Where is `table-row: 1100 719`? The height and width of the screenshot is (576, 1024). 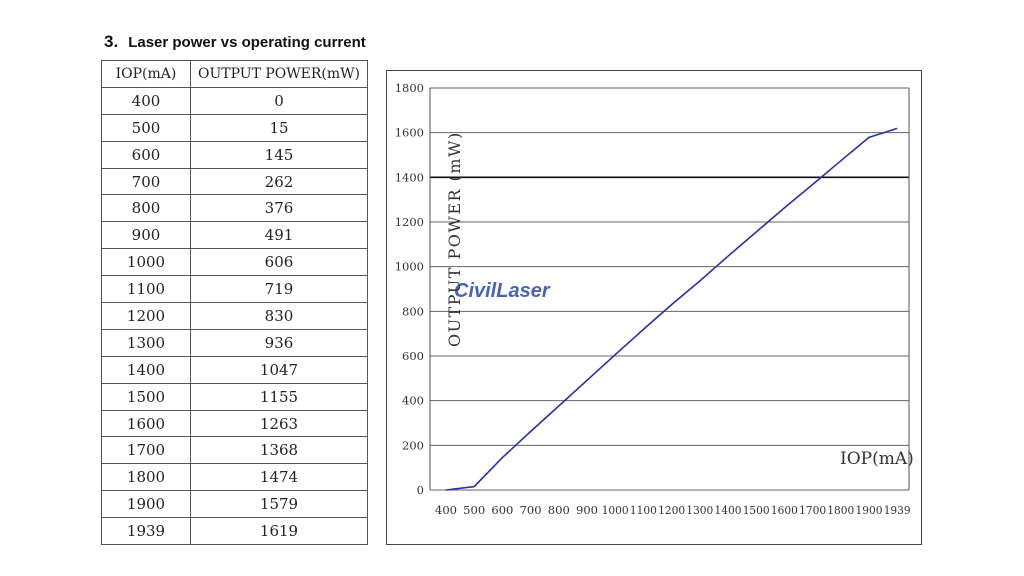 table-row: 1100 719 is located at coordinates (234, 289).